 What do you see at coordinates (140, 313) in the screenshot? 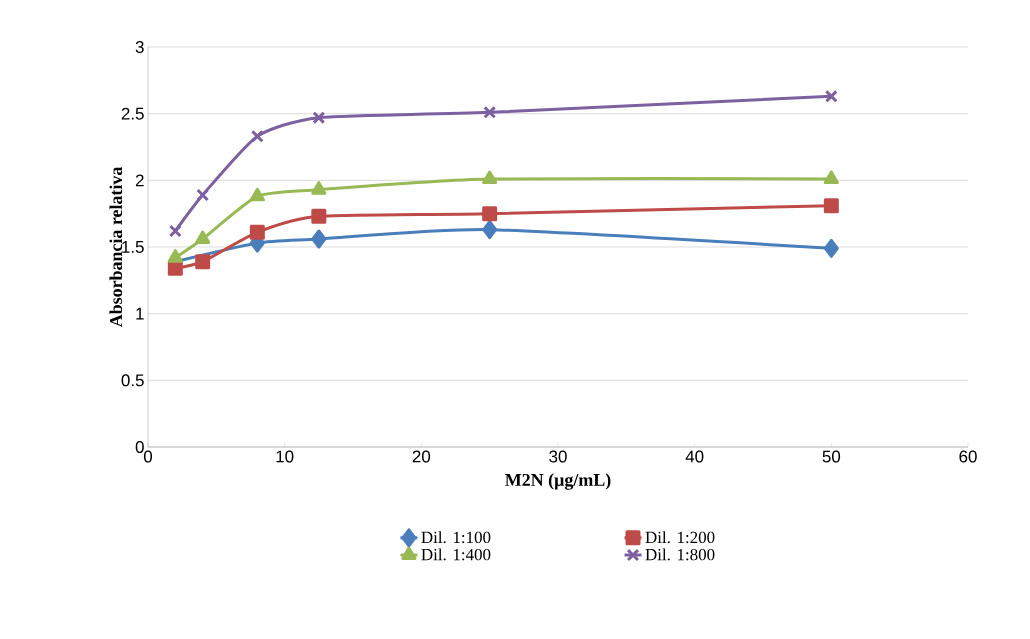
I see `y-tick-label: 1` at bounding box center [140, 313].